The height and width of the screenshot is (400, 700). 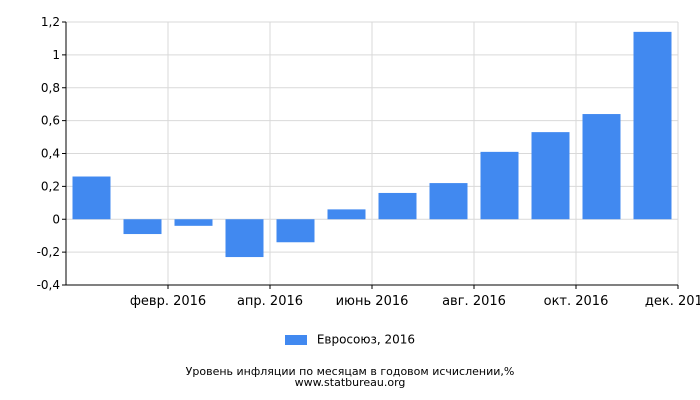 What do you see at coordinates (56, 55) in the screenshot?
I see `y-tick-label: 1` at bounding box center [56, 55].